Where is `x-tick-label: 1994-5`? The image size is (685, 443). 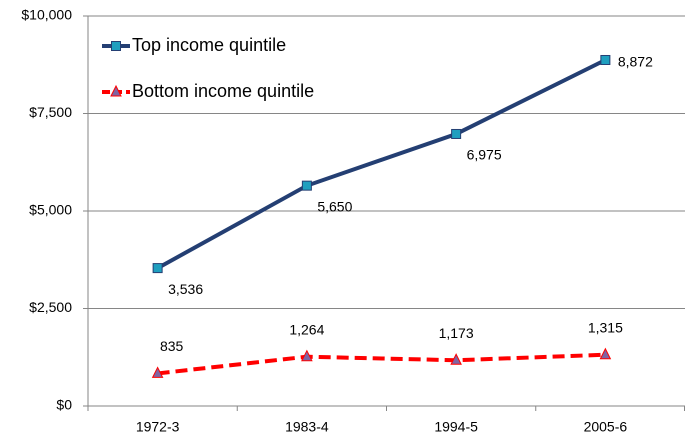
x-tick-label: 1994-5 is located at coordinates (456, 427).